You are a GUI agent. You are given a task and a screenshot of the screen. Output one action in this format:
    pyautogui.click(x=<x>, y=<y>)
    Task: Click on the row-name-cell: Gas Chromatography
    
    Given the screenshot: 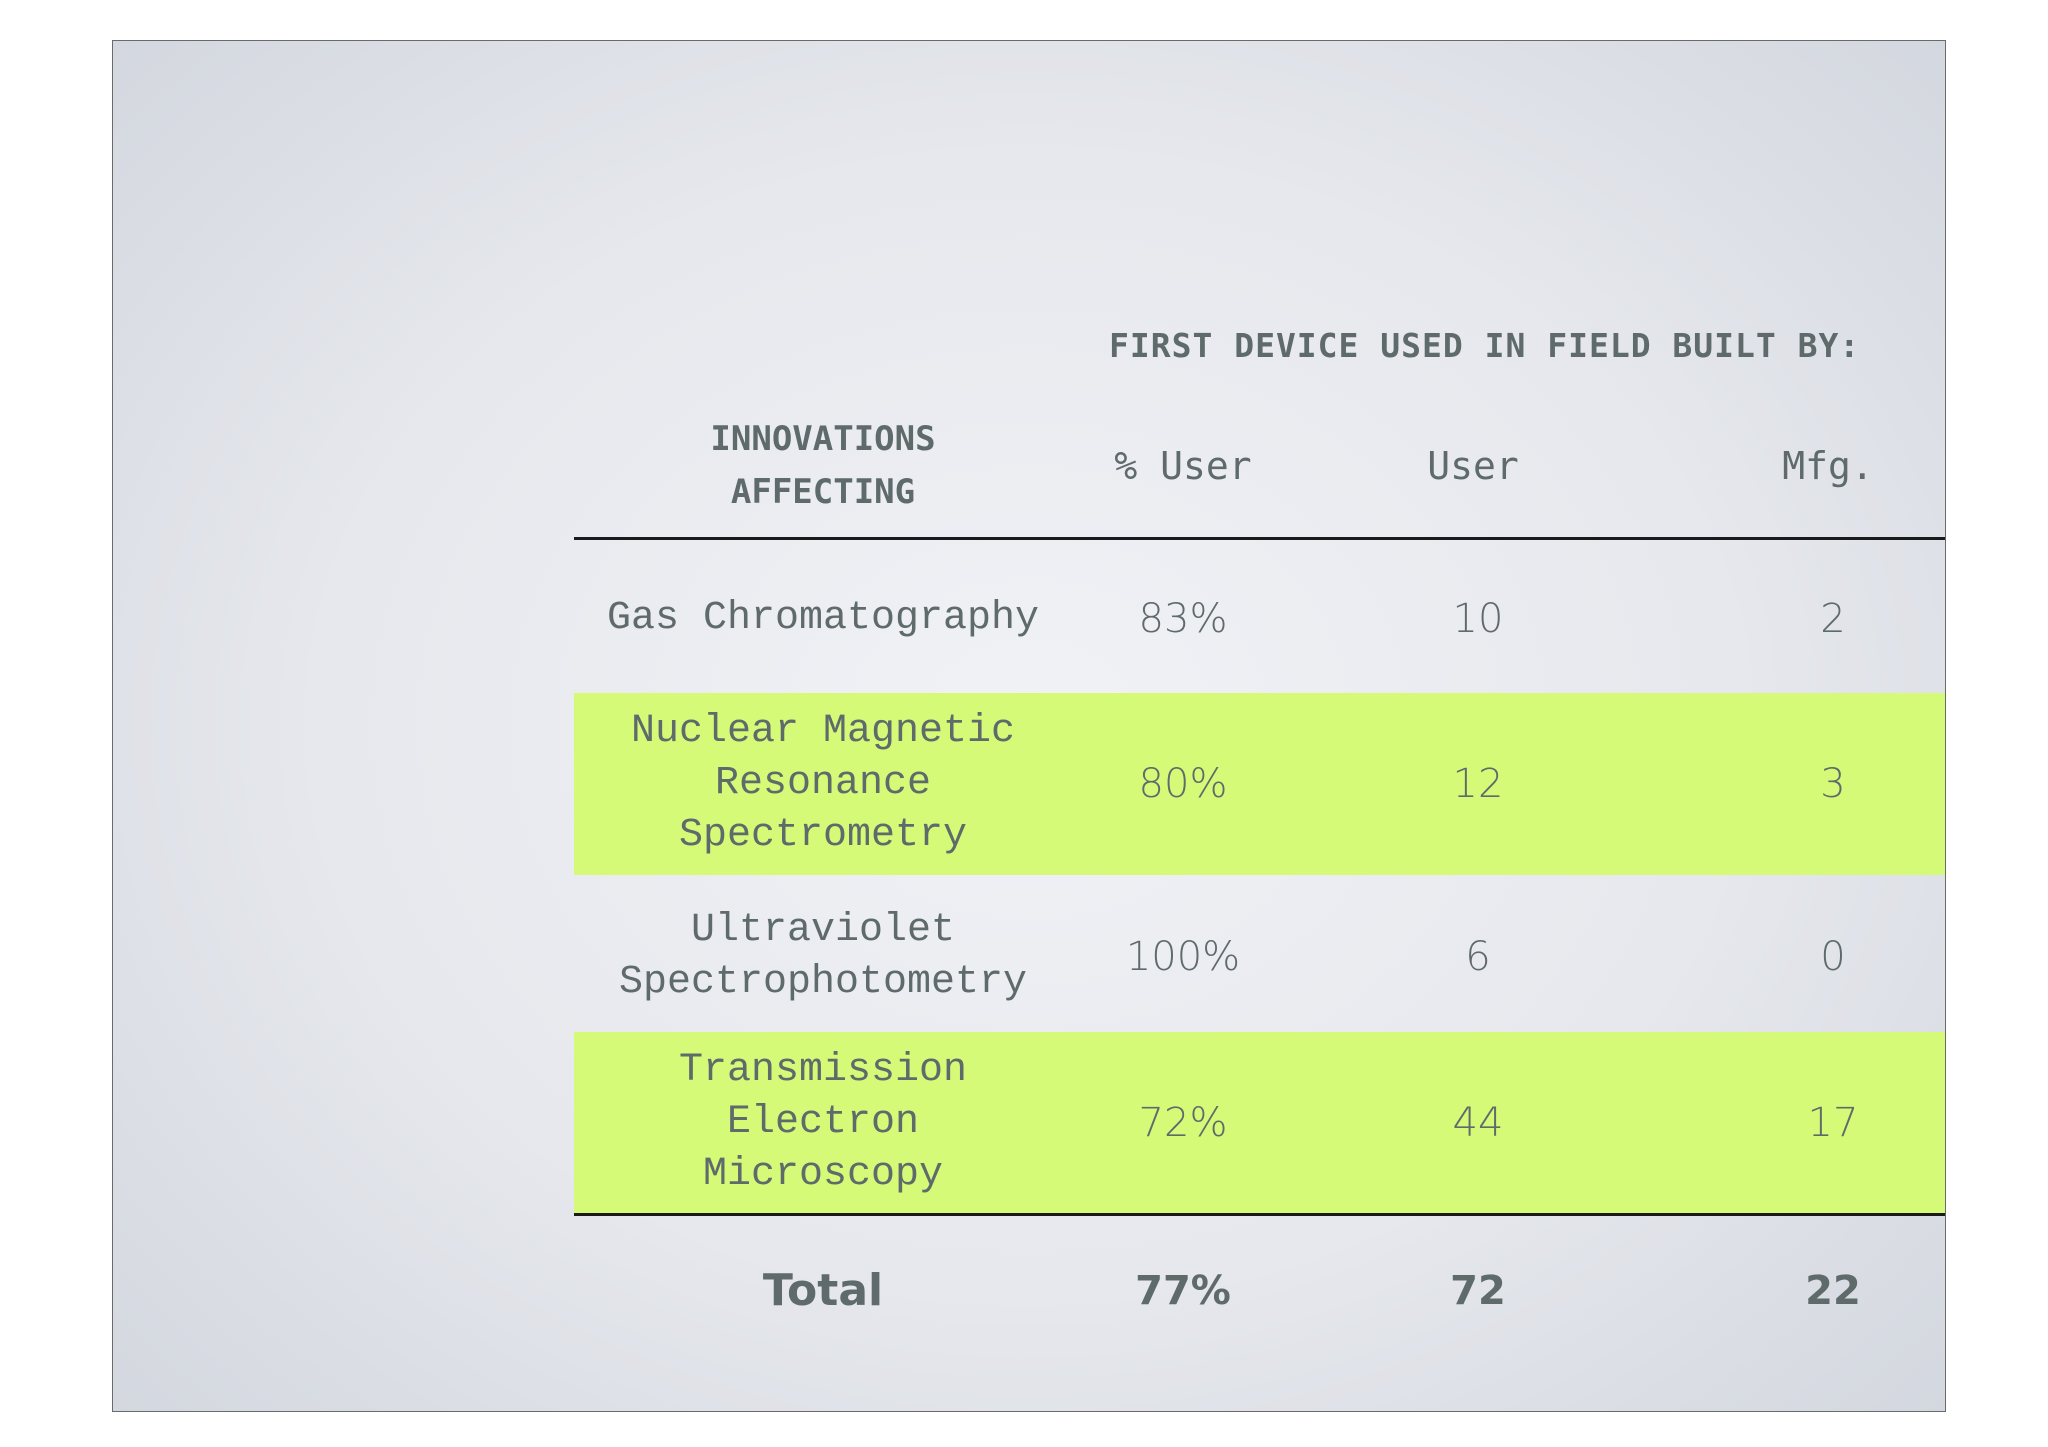 What is the action you would take?
    pyautogui.click(x=823, y=619)
    